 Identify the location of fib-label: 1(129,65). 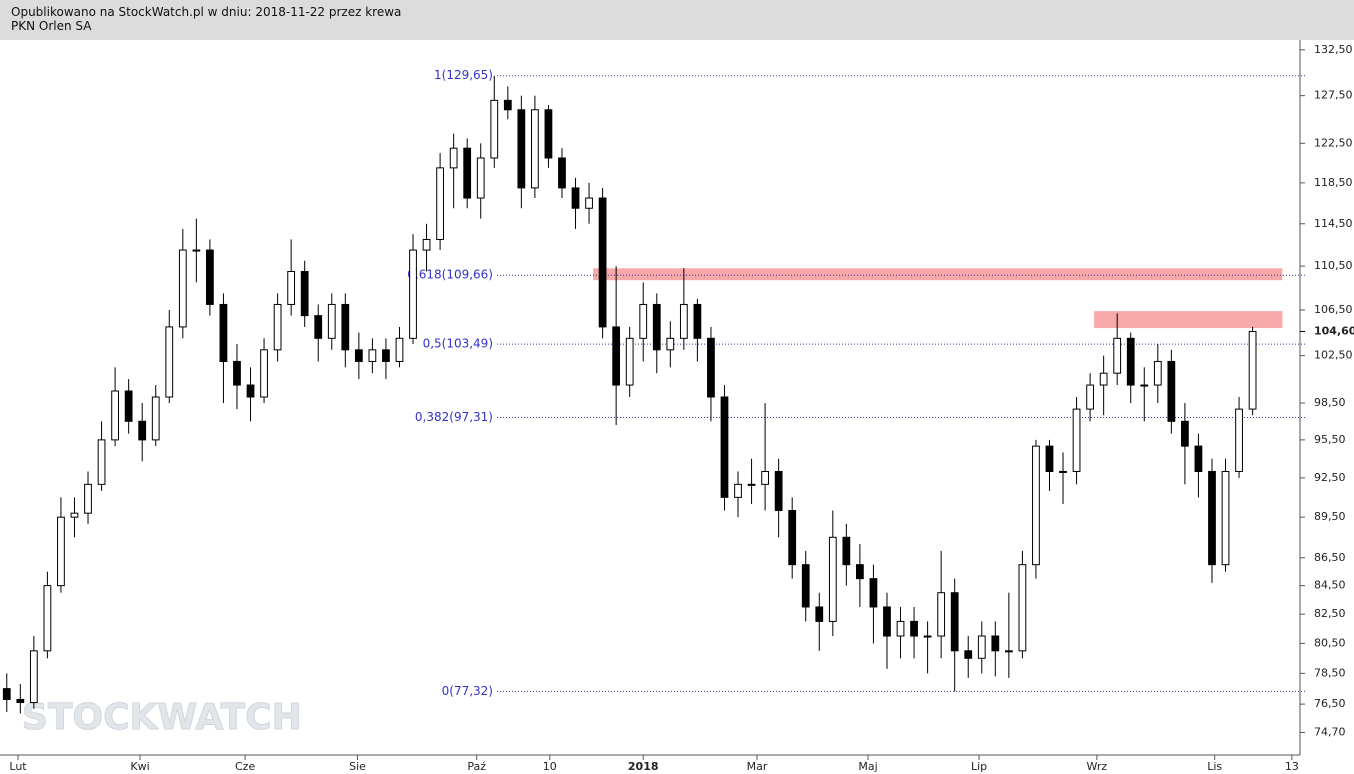
(463, 75).